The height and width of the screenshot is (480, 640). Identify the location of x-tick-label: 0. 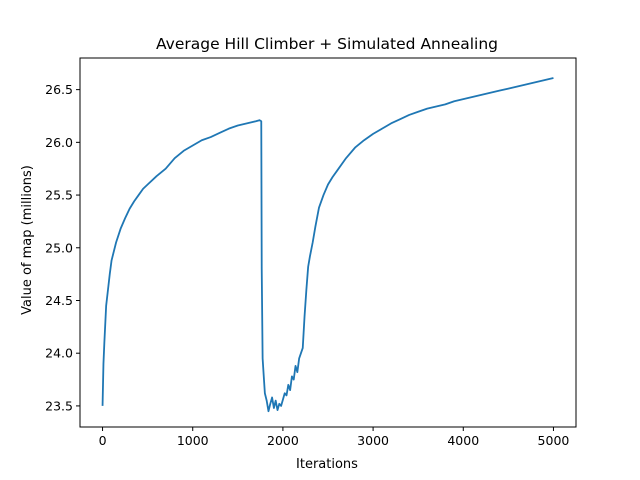
(103, 440).